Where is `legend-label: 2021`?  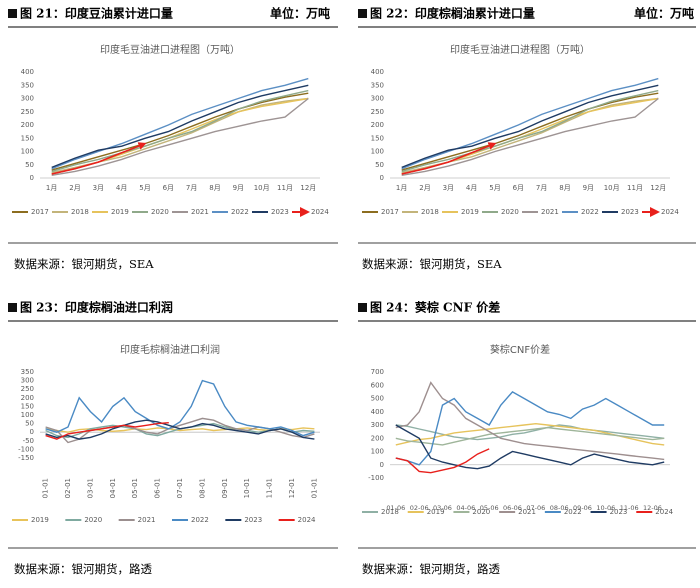 legend-label: 2021 is located at coordinates (527, 512).